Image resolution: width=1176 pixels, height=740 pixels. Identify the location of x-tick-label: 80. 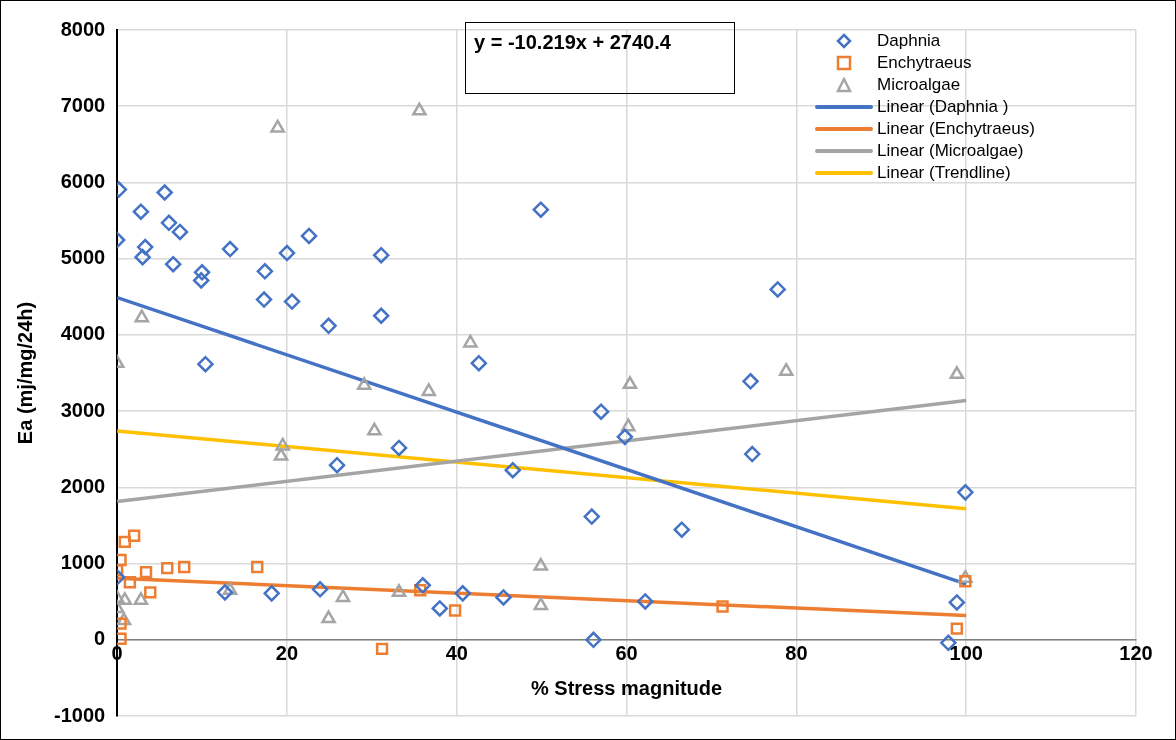
(796, 653).